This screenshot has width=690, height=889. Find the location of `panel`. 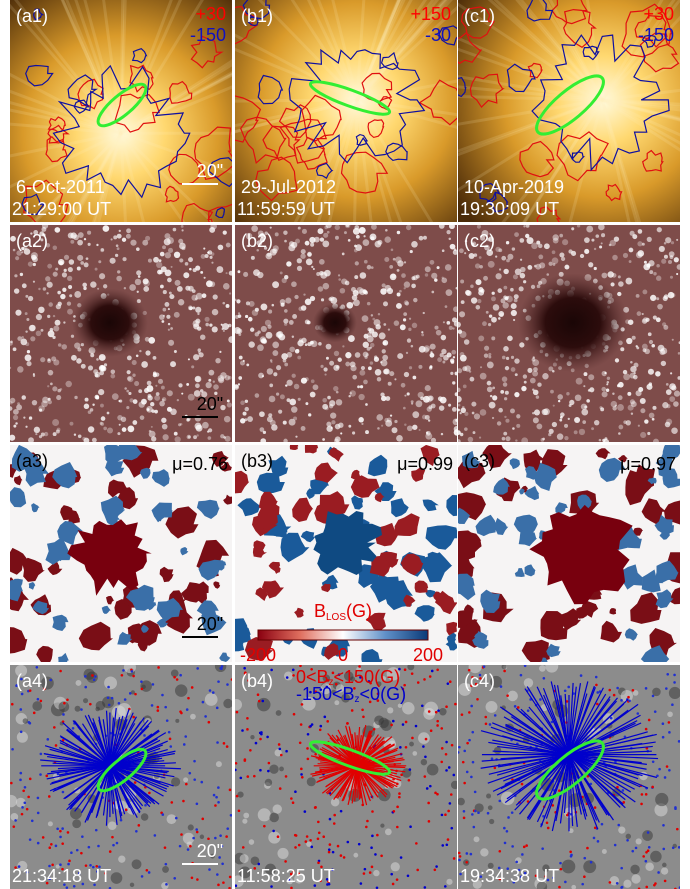

panel is located at coordinates (121, 553).